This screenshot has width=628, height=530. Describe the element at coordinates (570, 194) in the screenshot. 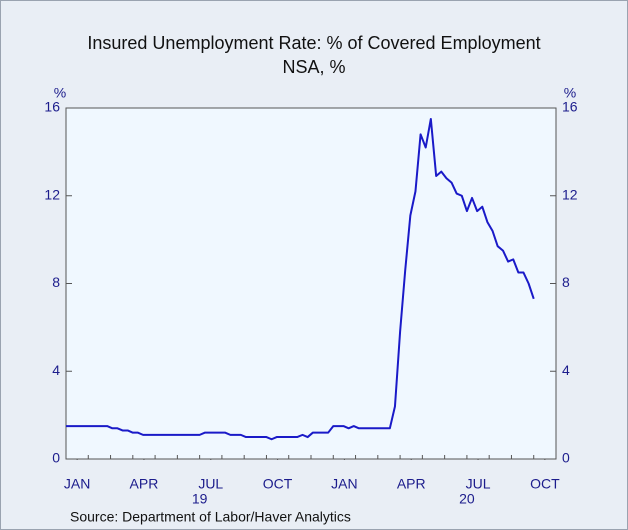

I see `y2-tick-label: 12` at that location.